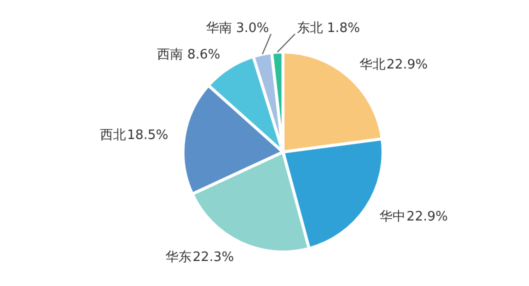 This screenshot has height=286, width=529. What do you see at coordinates (147, 135) in the screenshot?
I see `data-label: 18.5%` at bounding box center [147, 135].